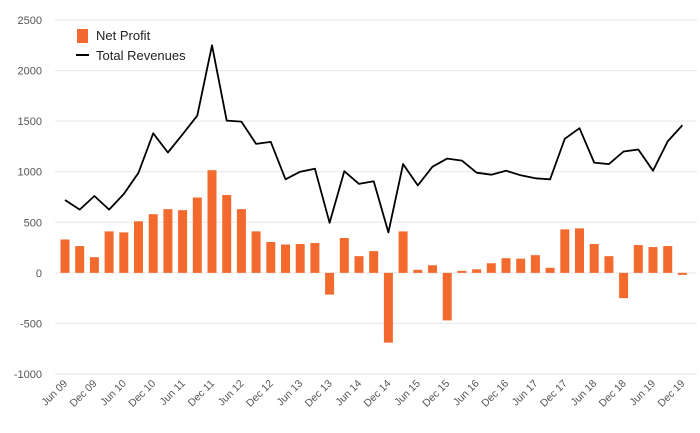 This screenshot has height=433, width=700. I want to click on legend-swatch-net-profit, so click(82, 36).